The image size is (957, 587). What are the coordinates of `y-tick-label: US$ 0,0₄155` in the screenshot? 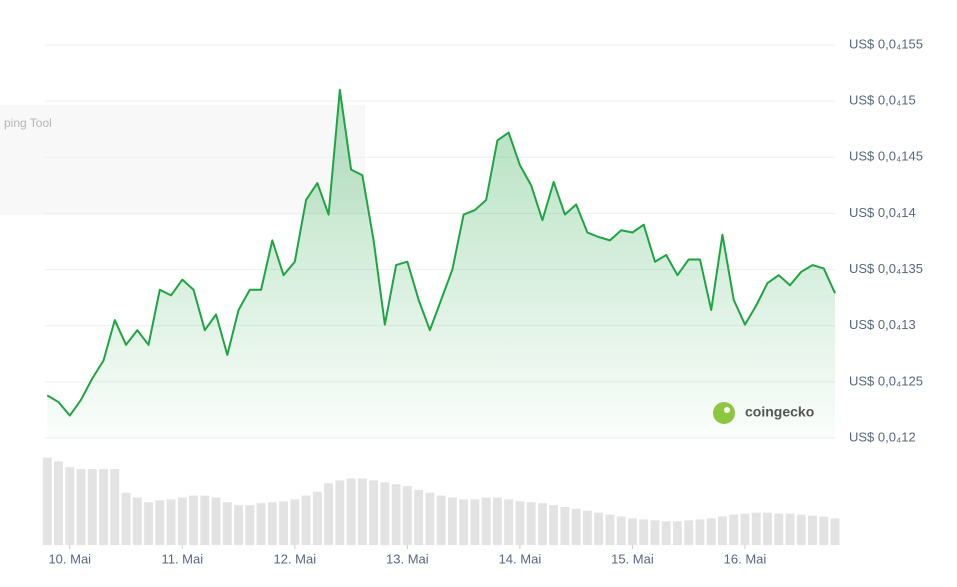 It's located at (886, 43).